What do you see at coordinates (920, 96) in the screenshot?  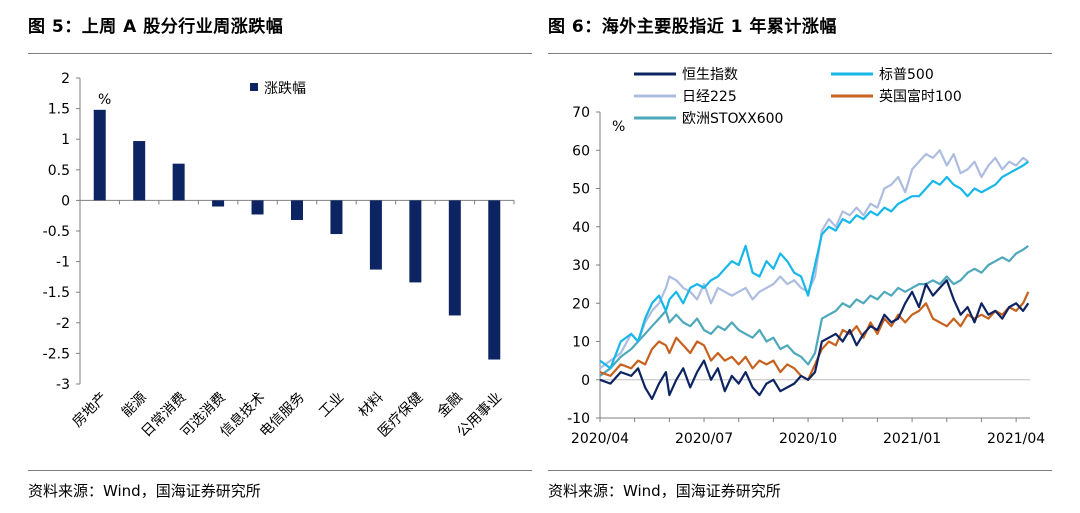 I see `legend-label: 英国富时100` at bounding box center [920, 96].